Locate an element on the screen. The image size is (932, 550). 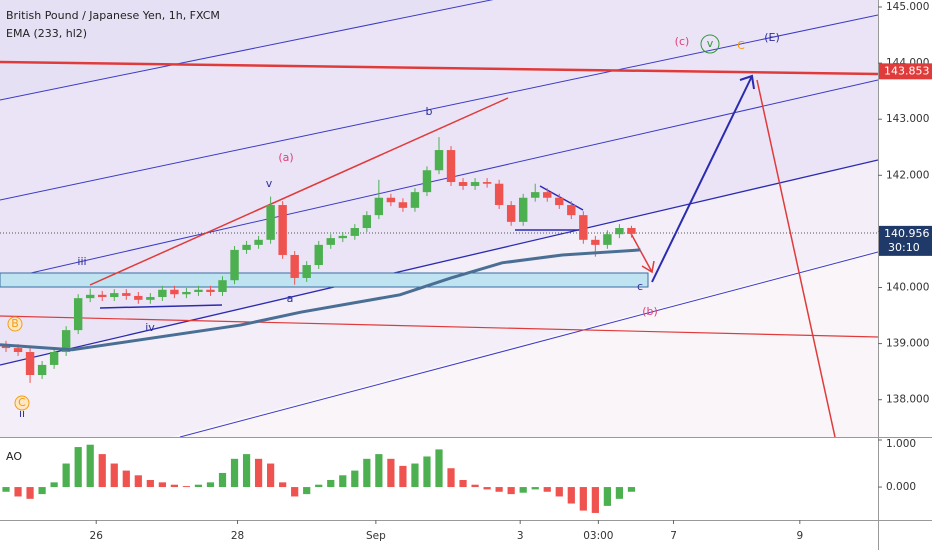
x-tick-label: 26 is located at coordinates (97, 536).